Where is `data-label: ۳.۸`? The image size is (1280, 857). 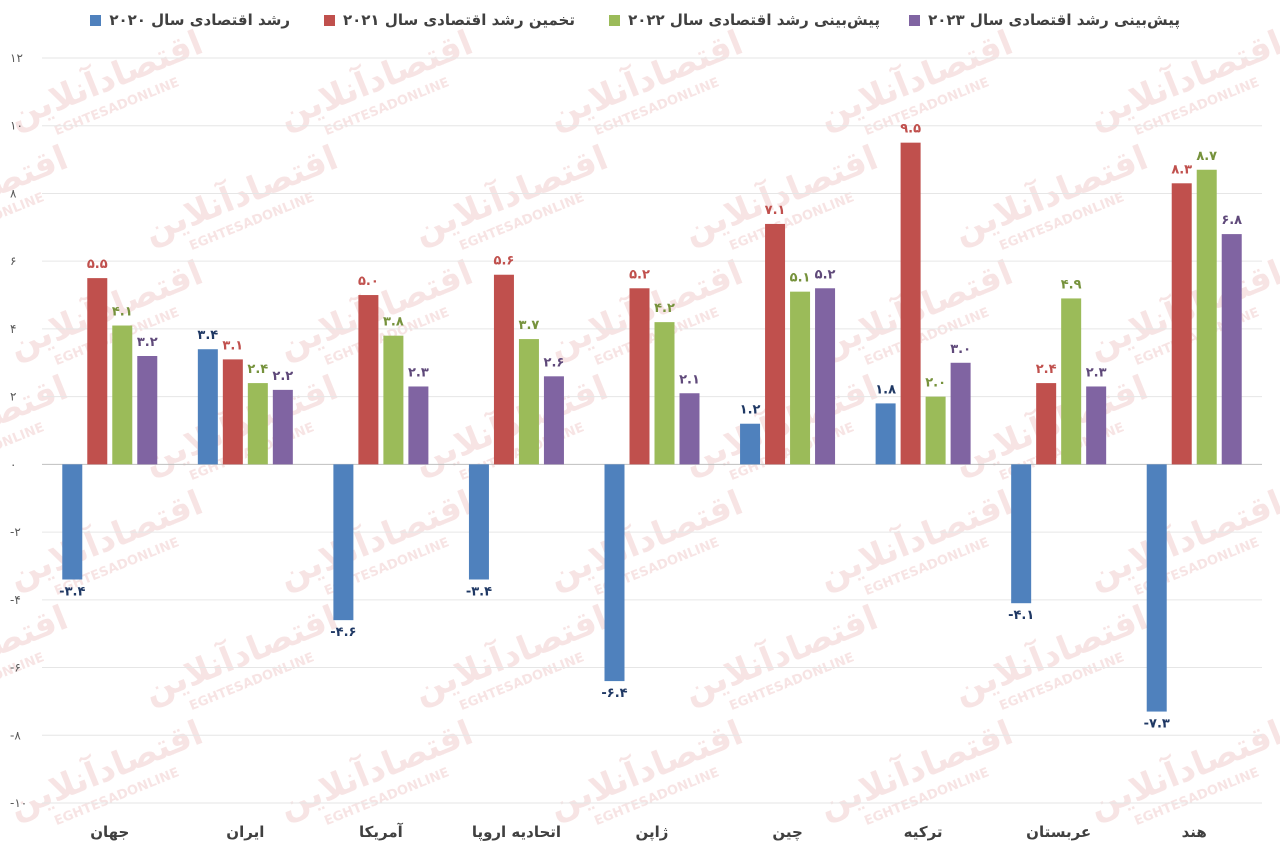
data-label: ۳.۸ is located at coordinates (393, 322).